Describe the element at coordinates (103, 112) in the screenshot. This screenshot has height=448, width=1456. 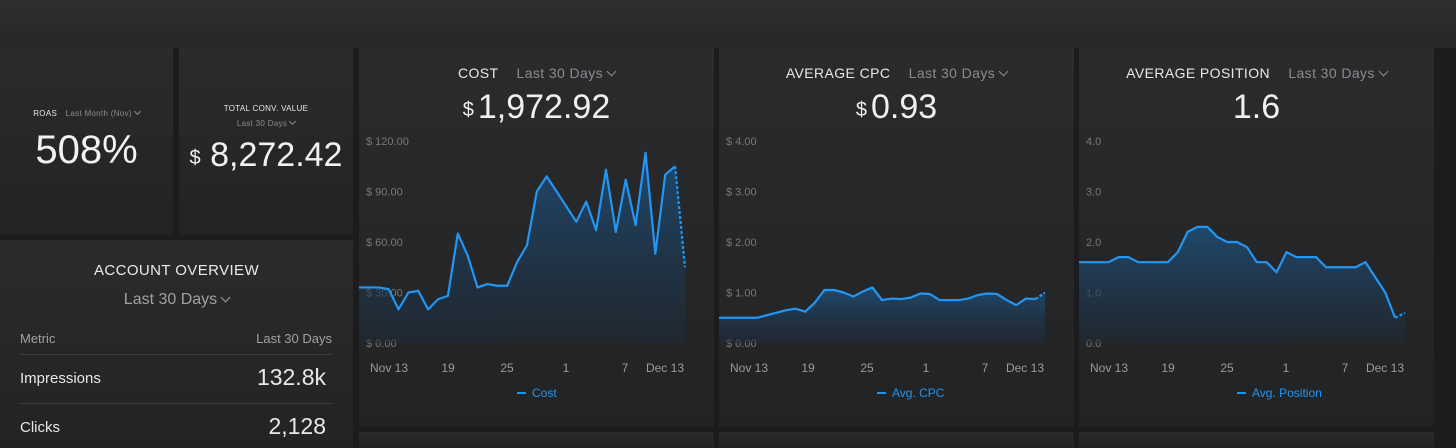
I see `roas-range-dropdown: Last Month (Nov)` at that location.